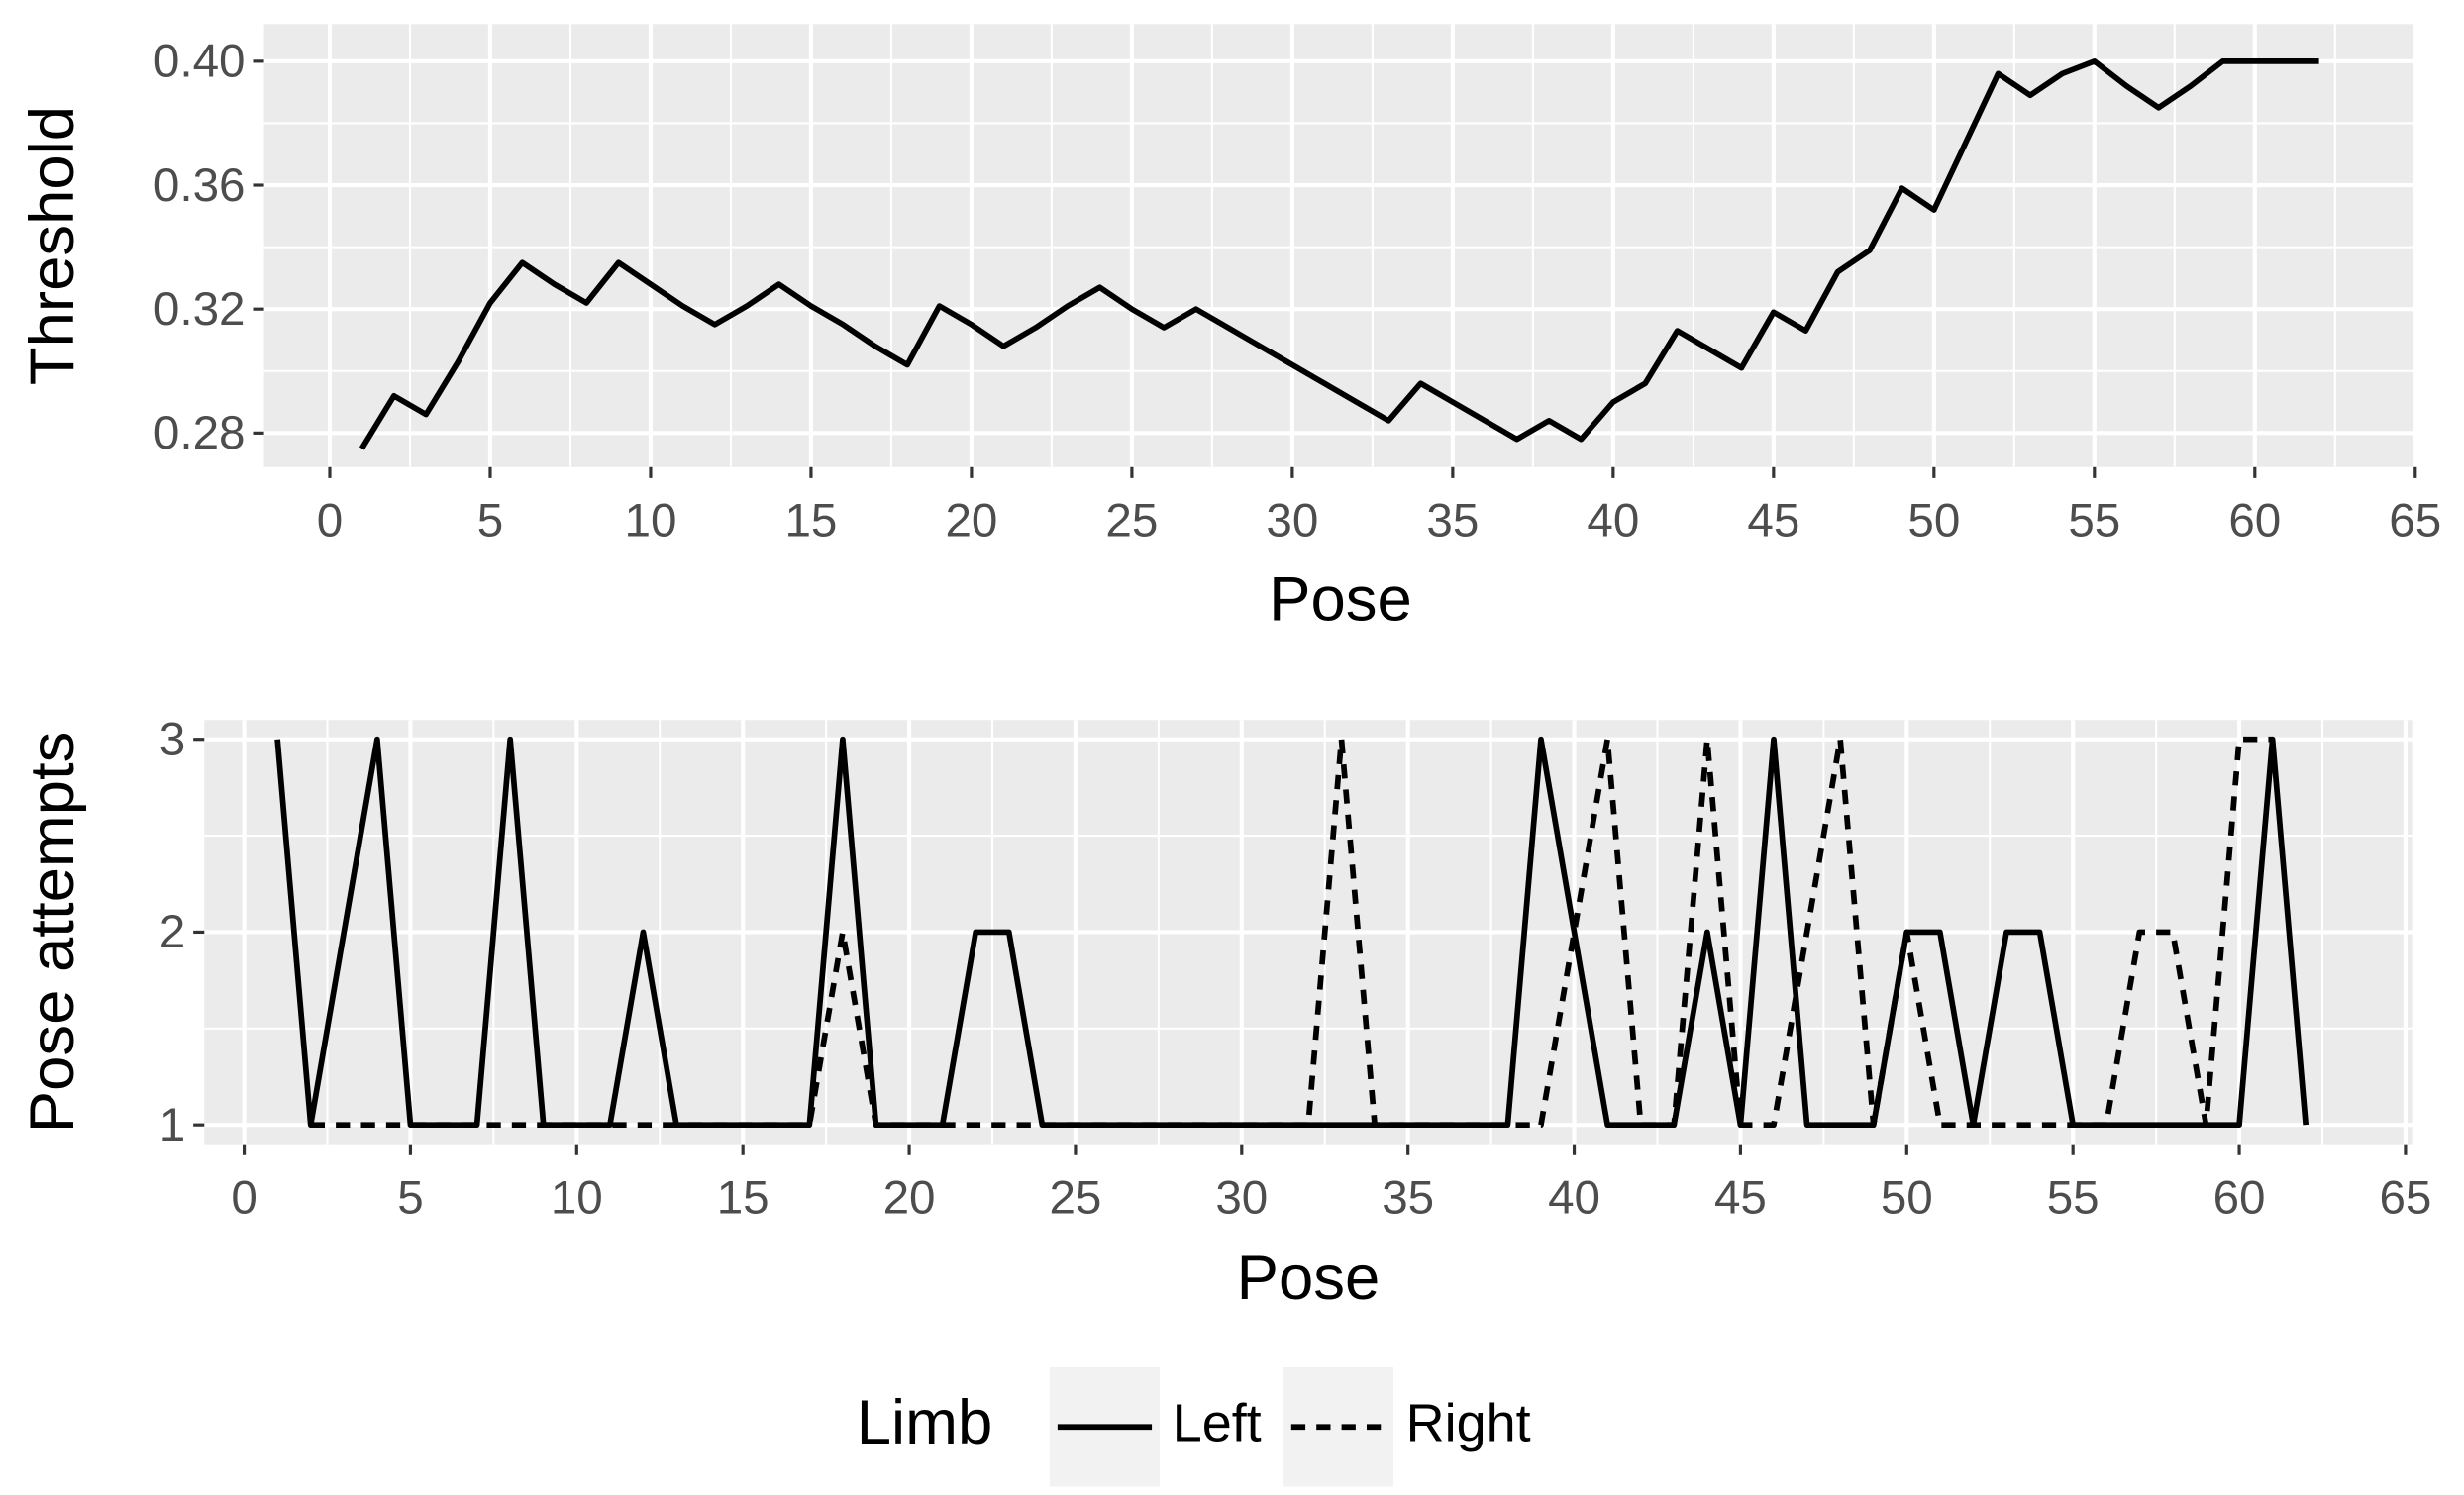  I want to click on y-tick-label: 0.40, so click(200, 62).